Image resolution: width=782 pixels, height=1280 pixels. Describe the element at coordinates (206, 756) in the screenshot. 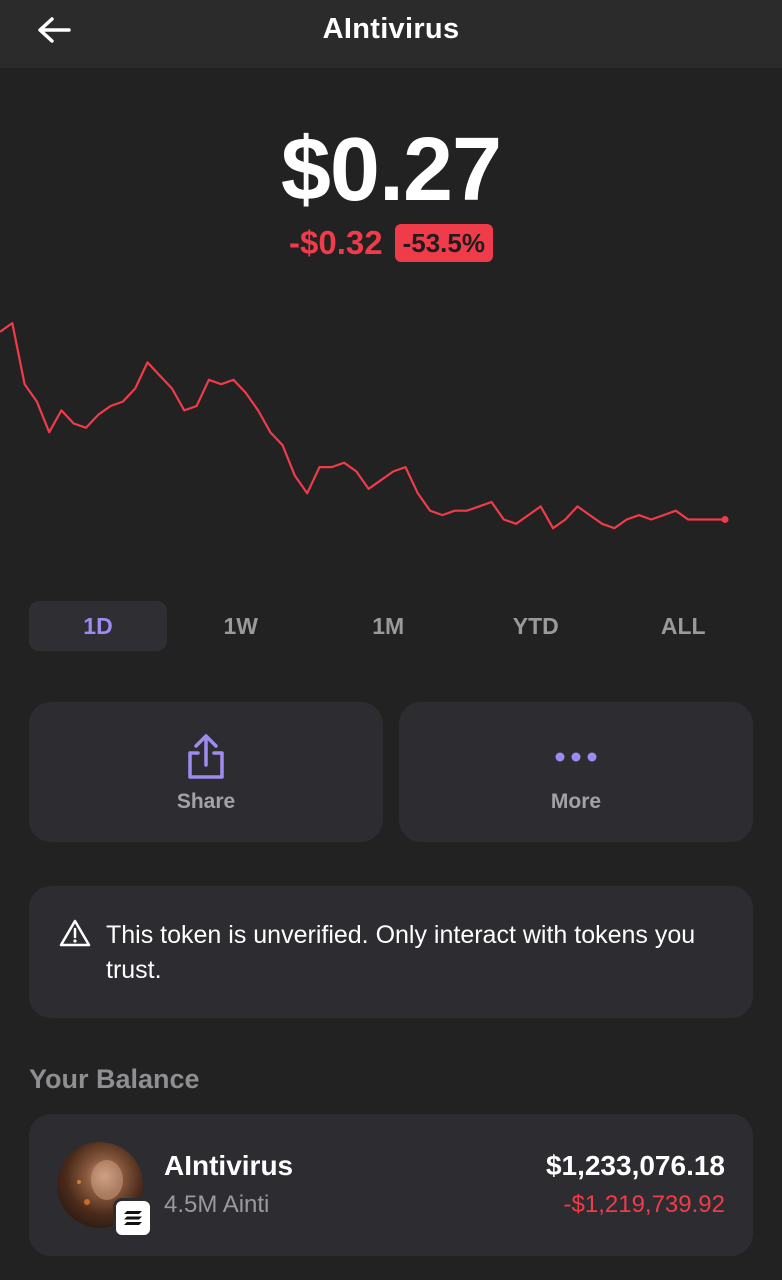

I see `share-icon` at that location.